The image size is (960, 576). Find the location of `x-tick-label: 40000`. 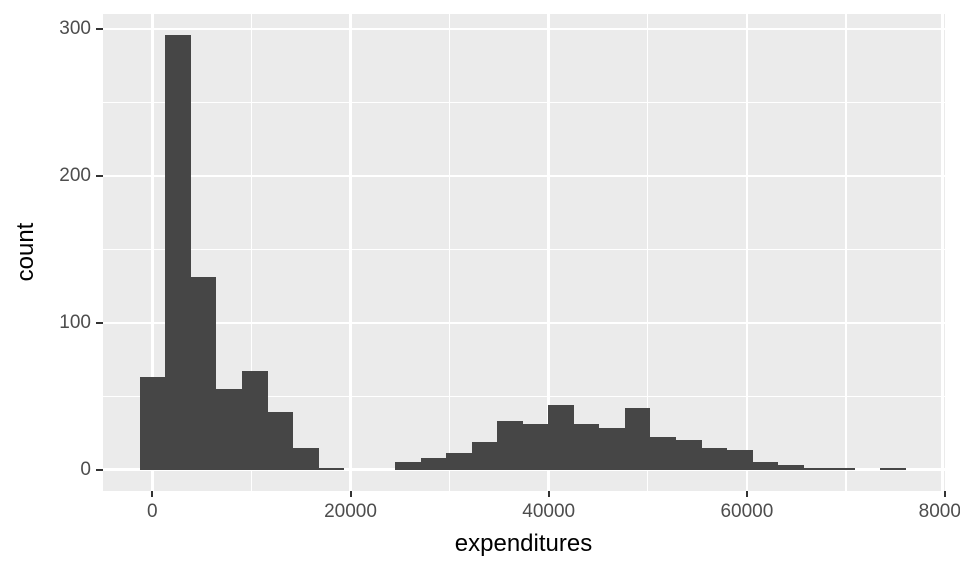

x-tick-label: 40000 is located at coordinates (549, 511).